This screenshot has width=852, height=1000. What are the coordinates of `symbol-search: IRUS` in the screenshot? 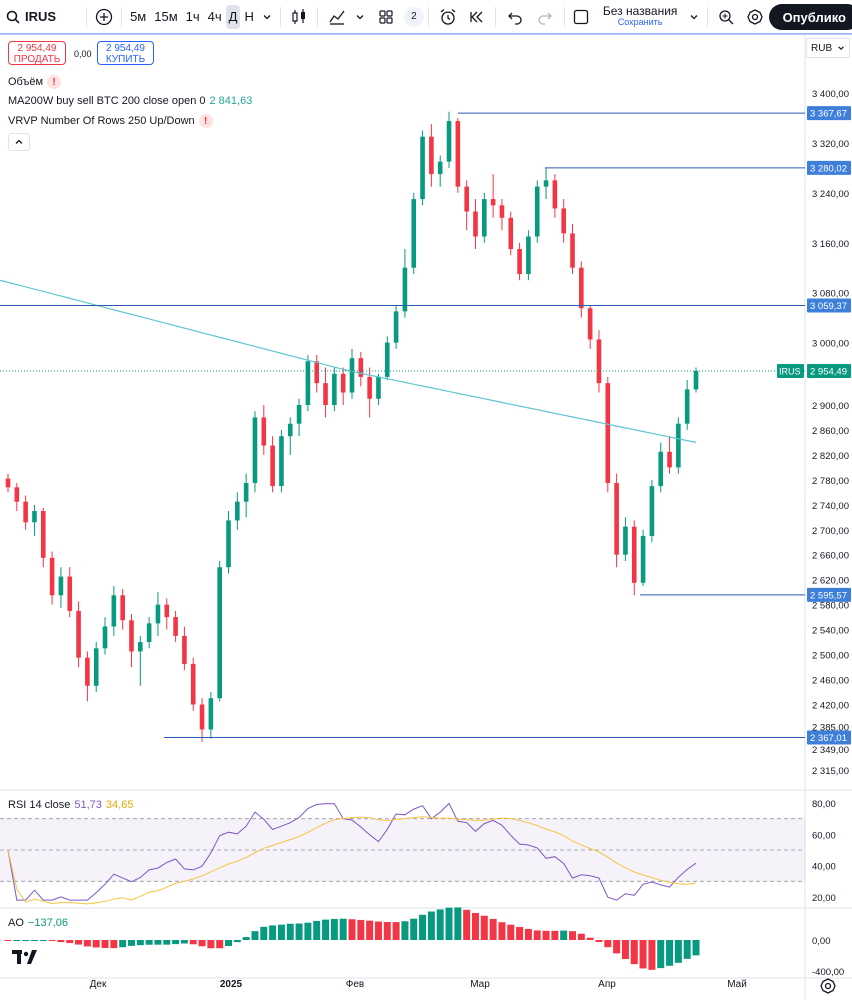 It's located at (31, 17).